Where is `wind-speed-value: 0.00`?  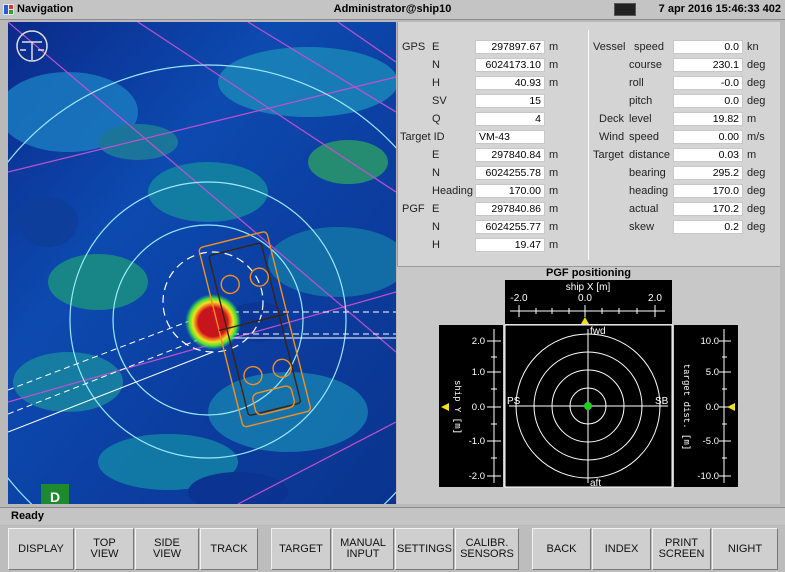 wind-speed-value: 0.00 is located at coordinates (708, 137).